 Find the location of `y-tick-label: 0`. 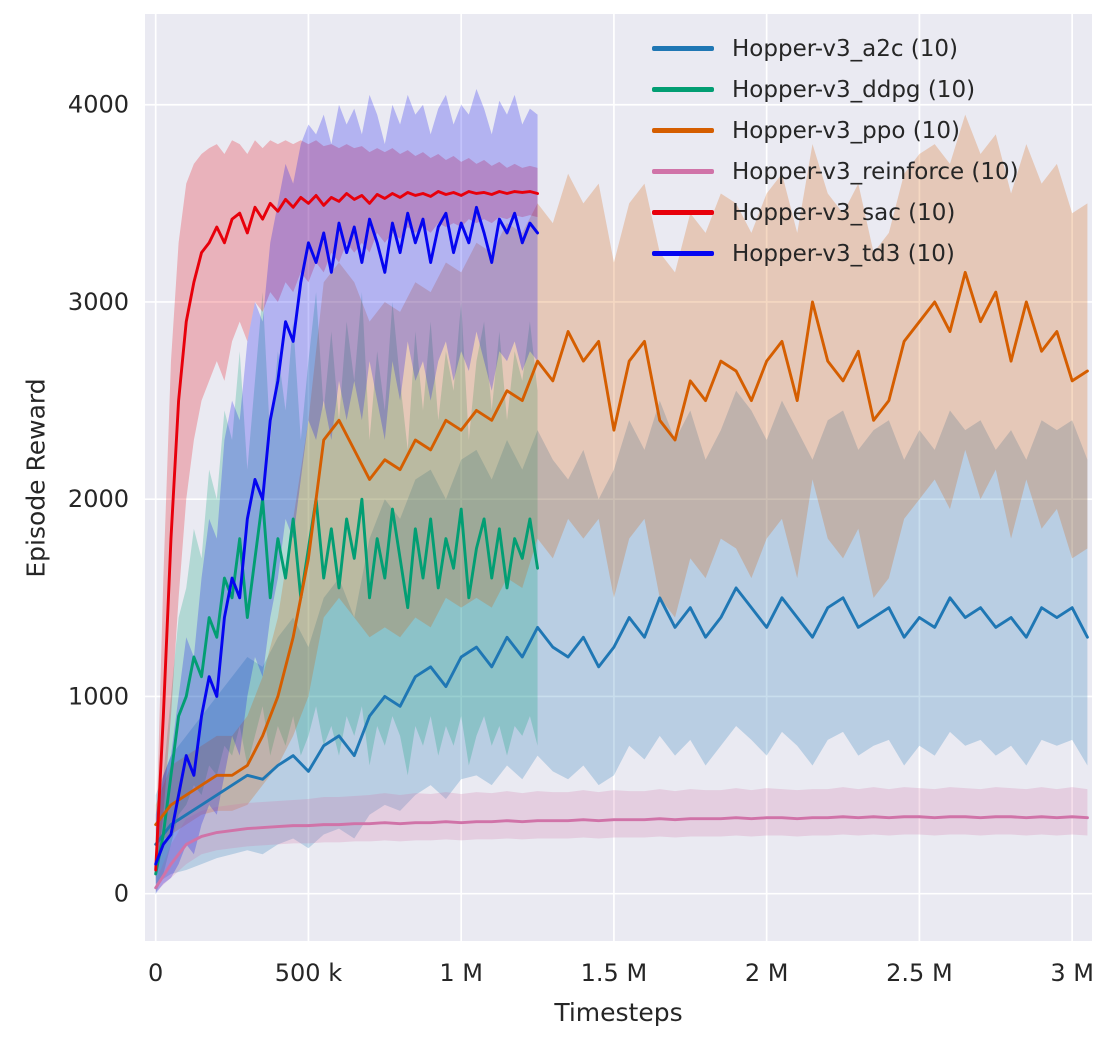

y-tick-label: 0 is located at coordinates (121, 894).